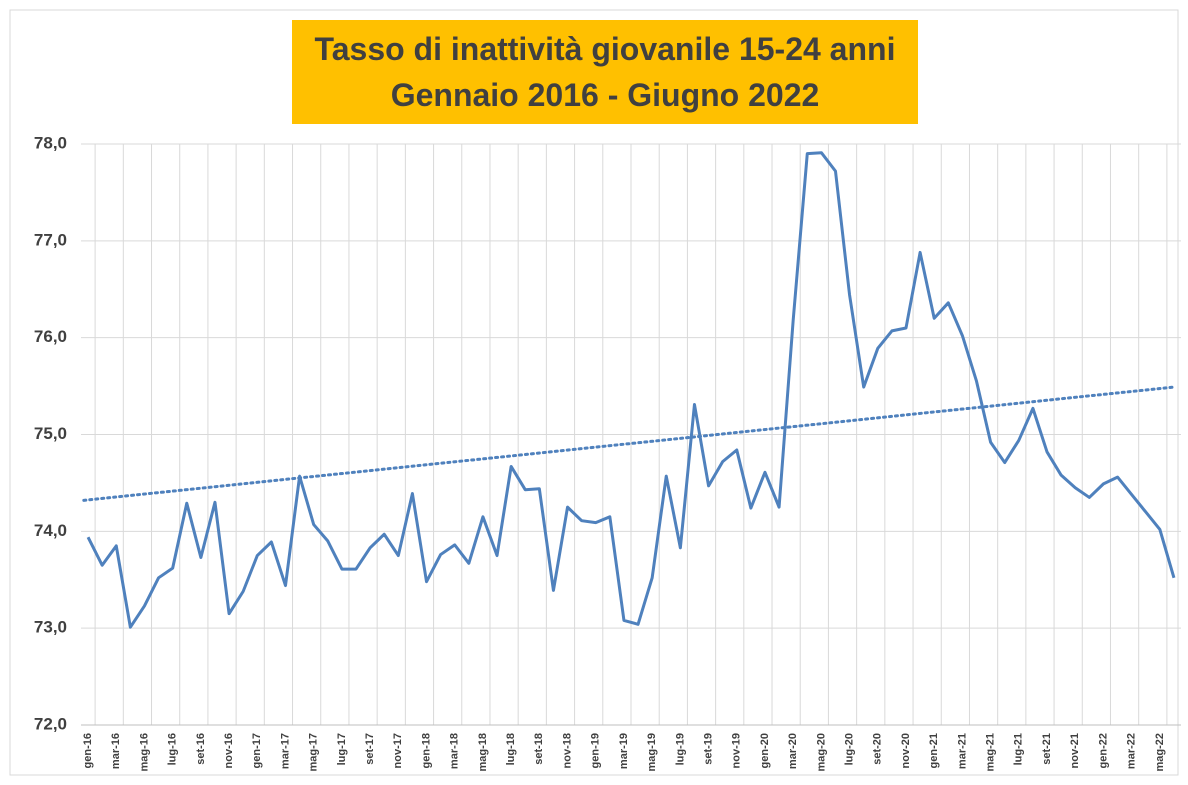 The width and height of the screenshot is (1188, 785). I want to click on chart-subtitle: Gennaio 2016 - Giugno 2022, so click(605, 95).